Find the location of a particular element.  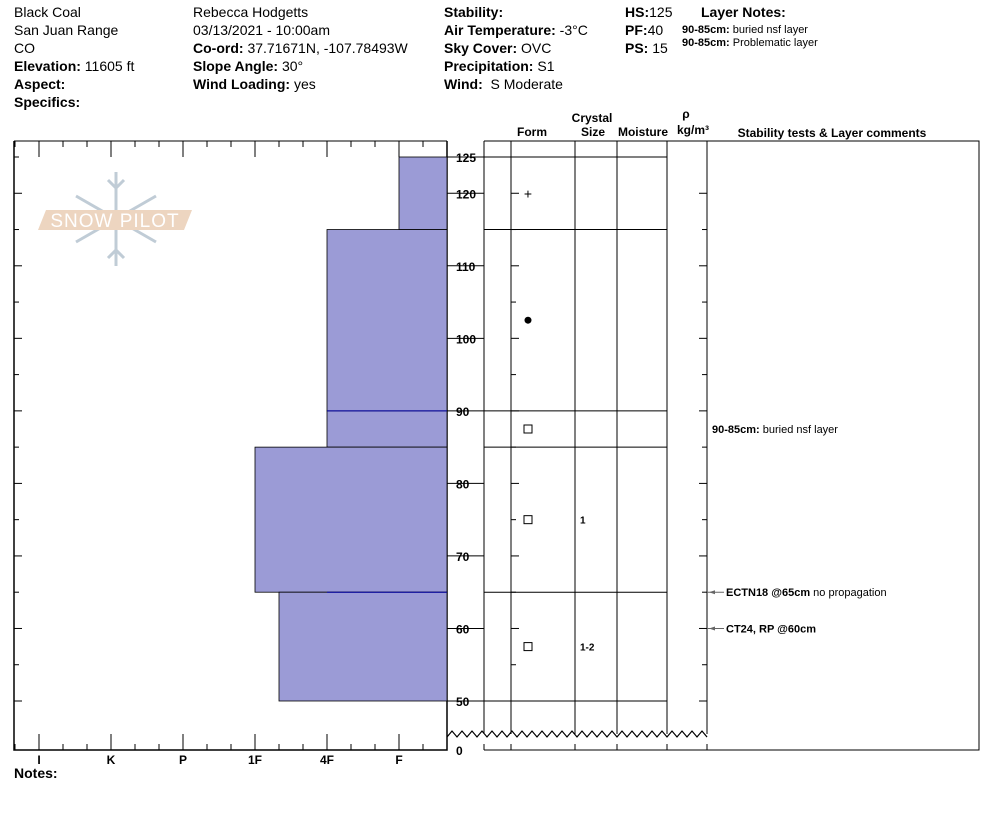

depth-label: 0 is located at coordinates (459, 751).